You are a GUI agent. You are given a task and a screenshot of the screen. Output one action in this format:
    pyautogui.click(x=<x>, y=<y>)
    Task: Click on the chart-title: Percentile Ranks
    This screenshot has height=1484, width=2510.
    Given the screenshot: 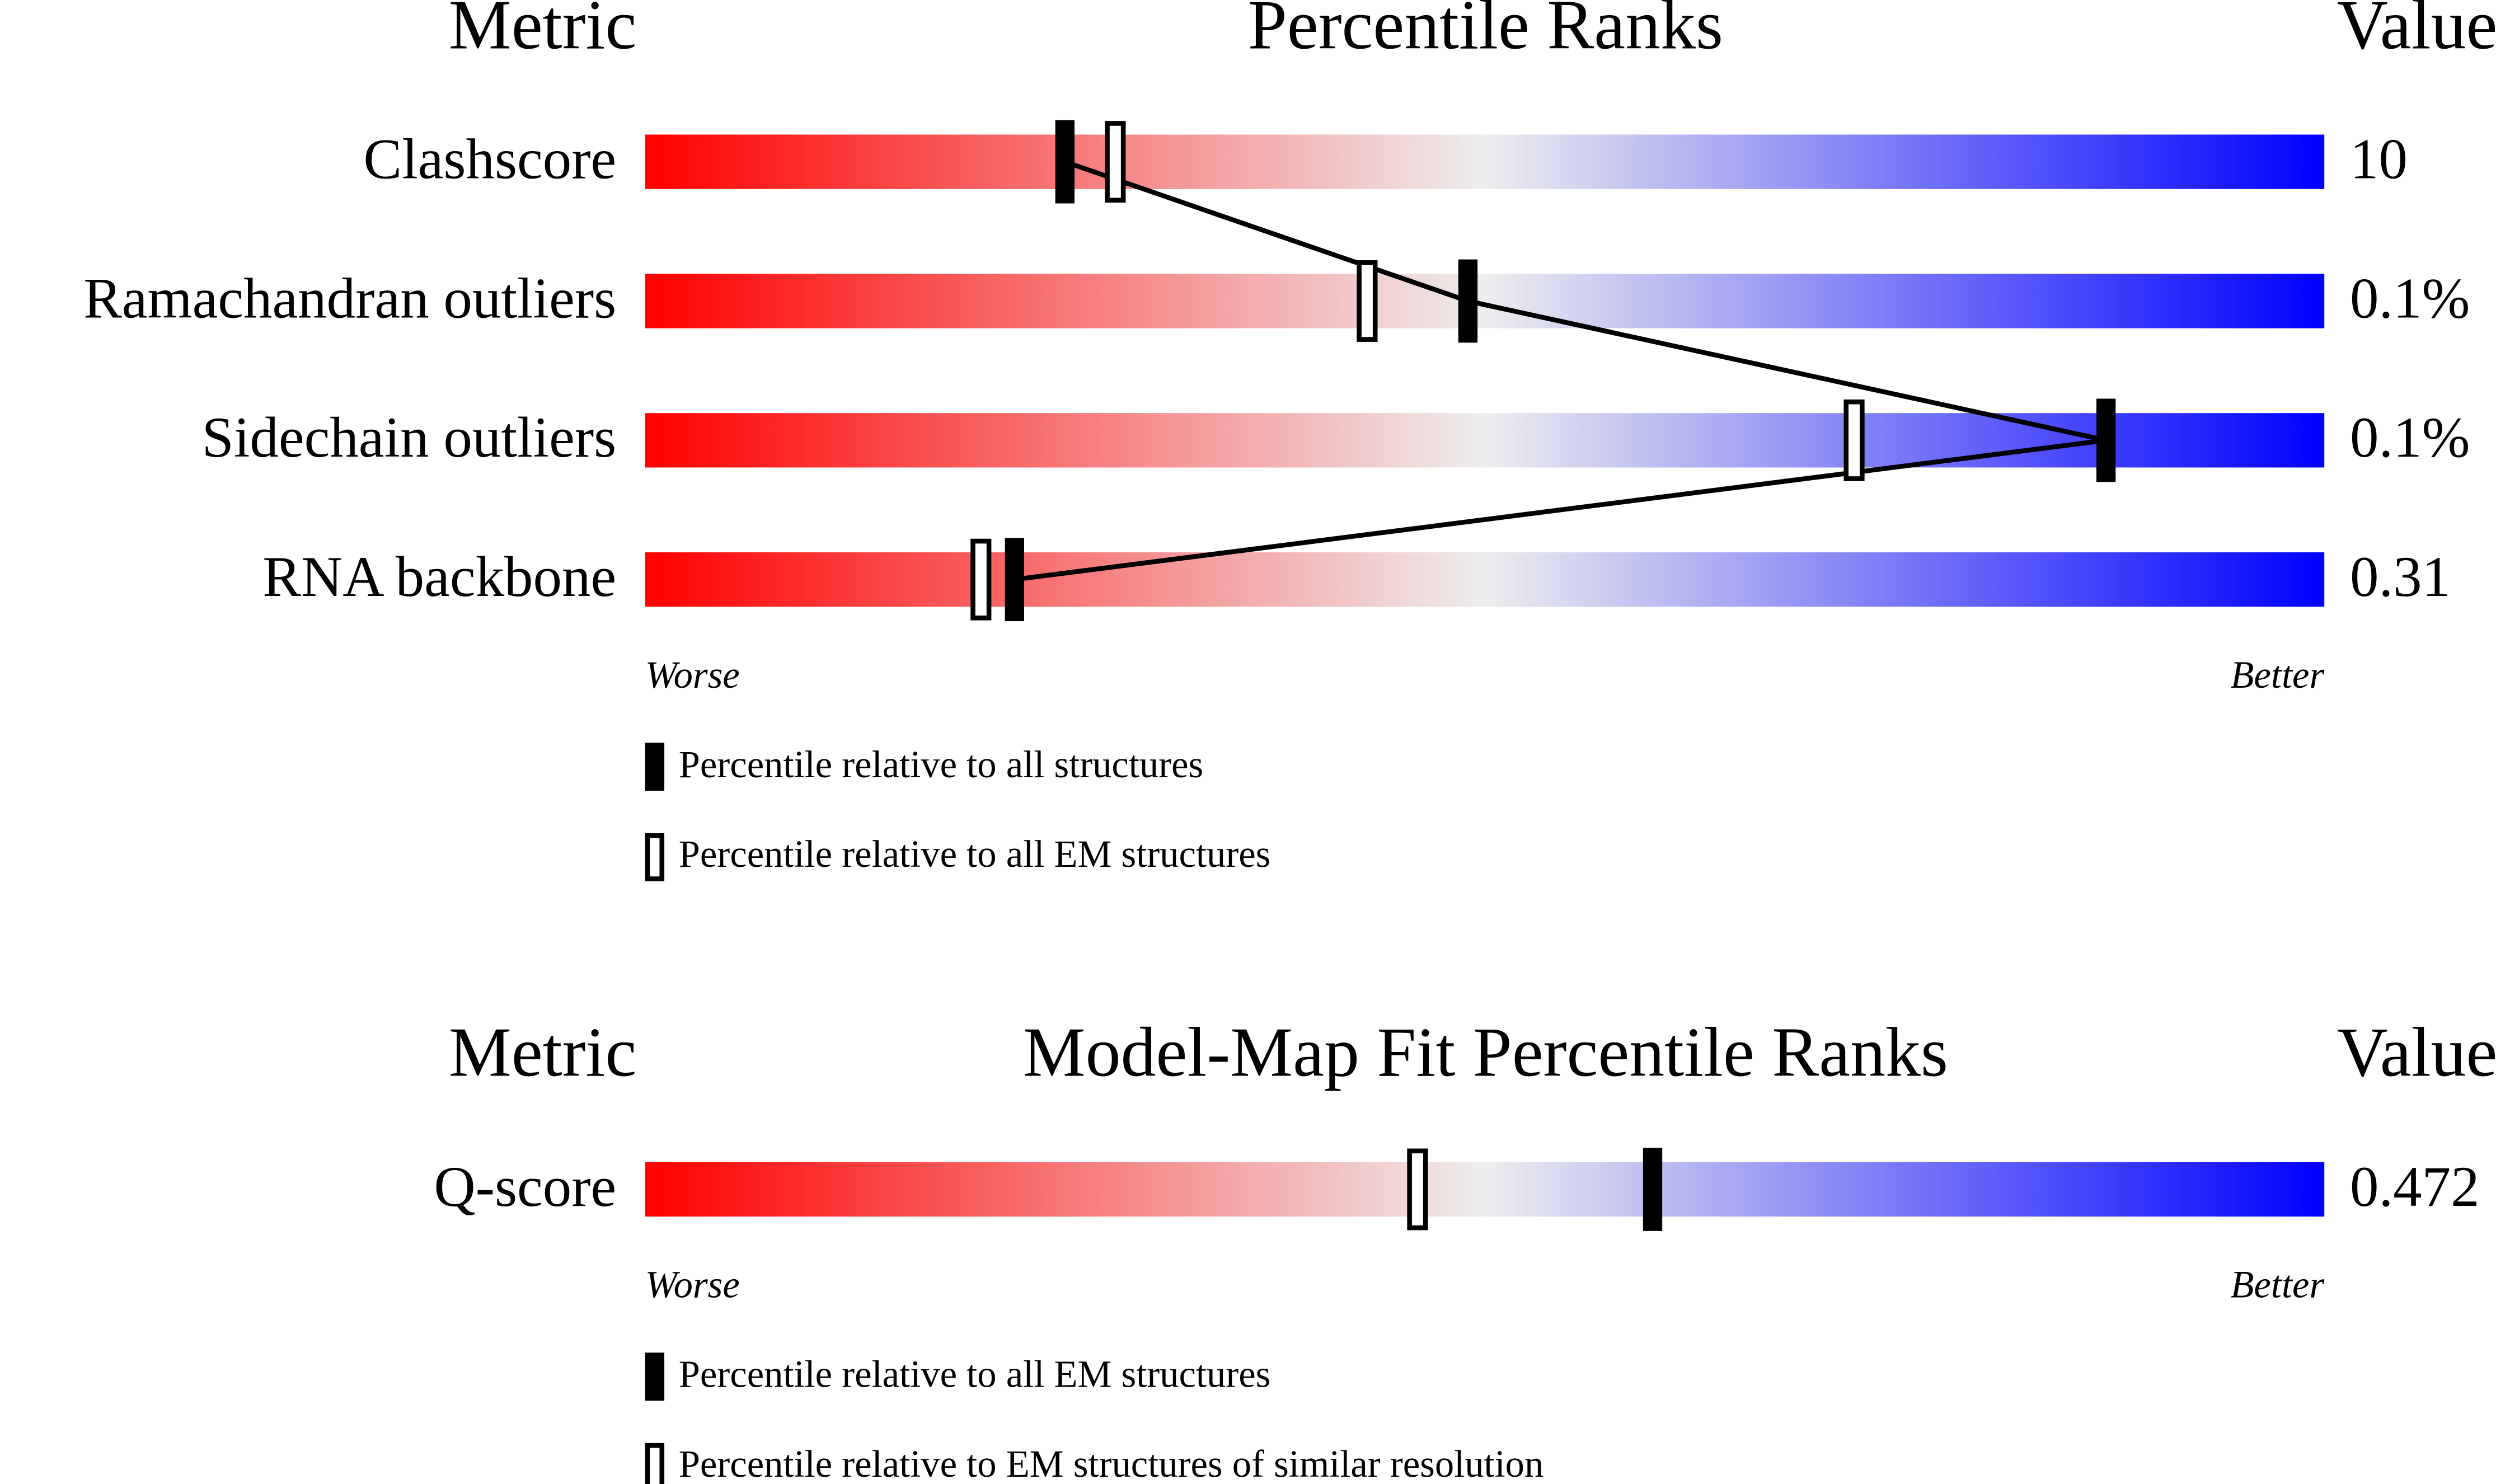 What is the action you would take?
    pyautogui.click(x=1485, y=32)
    